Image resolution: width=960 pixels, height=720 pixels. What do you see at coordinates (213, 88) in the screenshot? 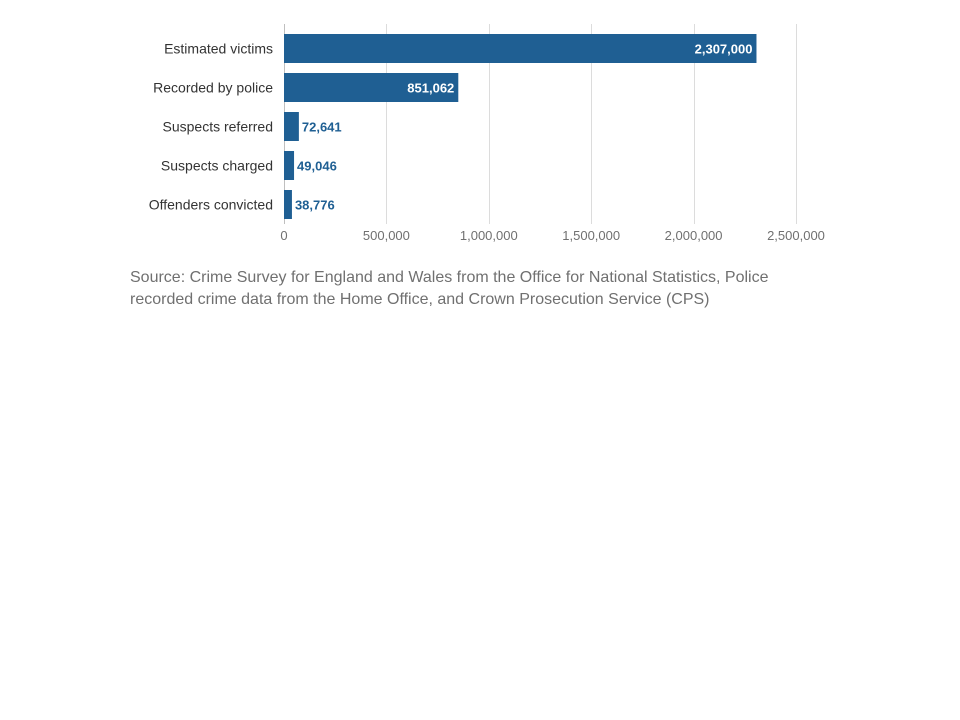
I see `category-label: Recorded by police` at bounding box center [213, 88].